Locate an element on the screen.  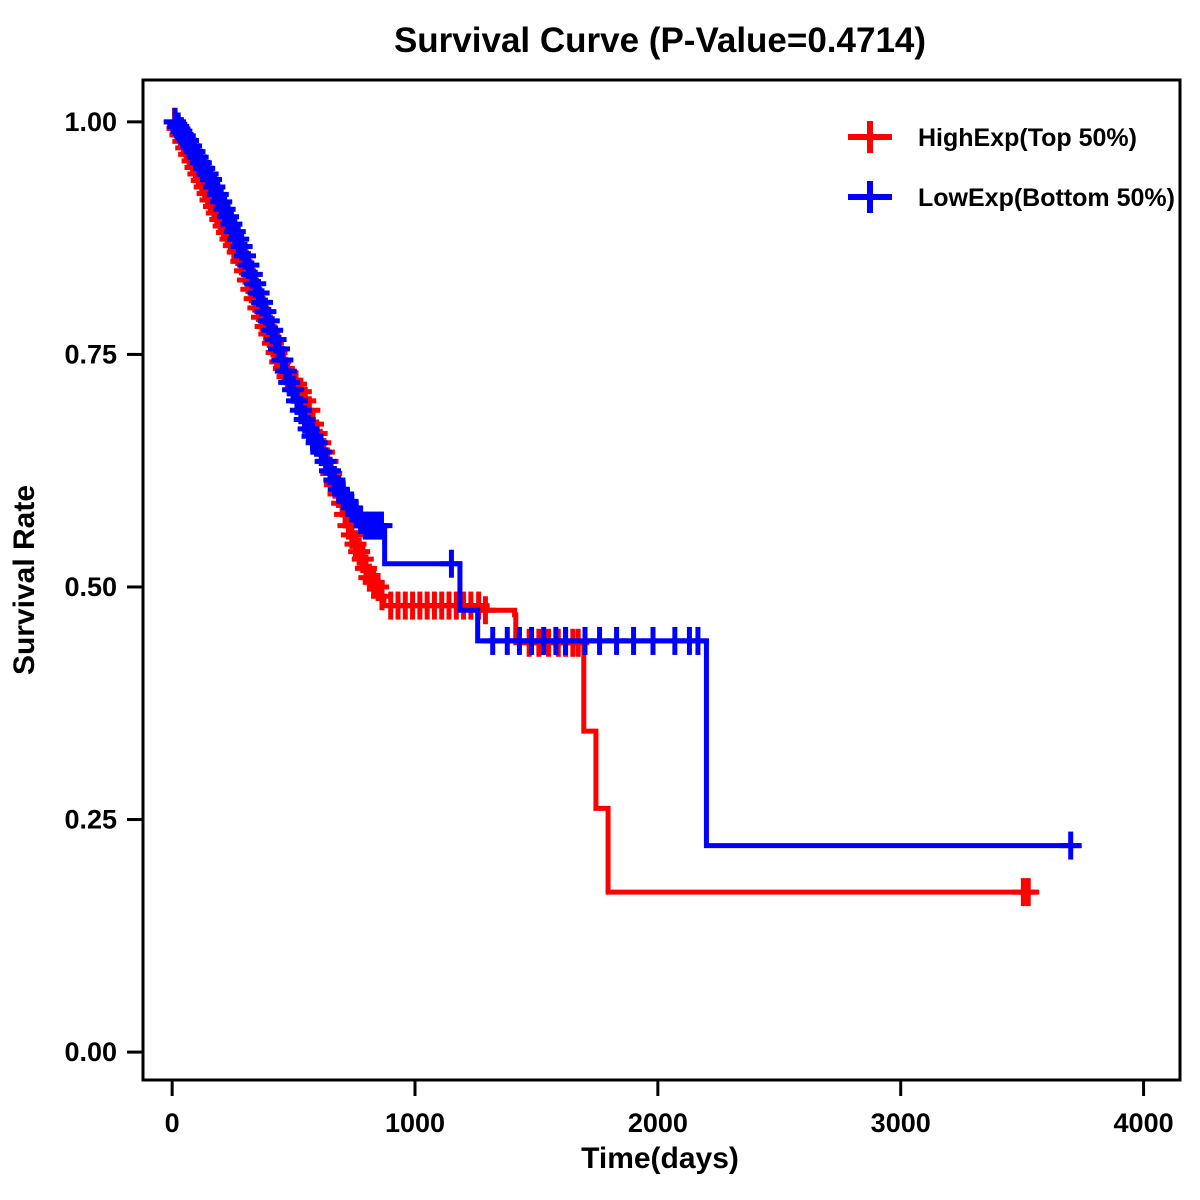
y-tick-label: 0.75 is located at coordinates (90, 354).